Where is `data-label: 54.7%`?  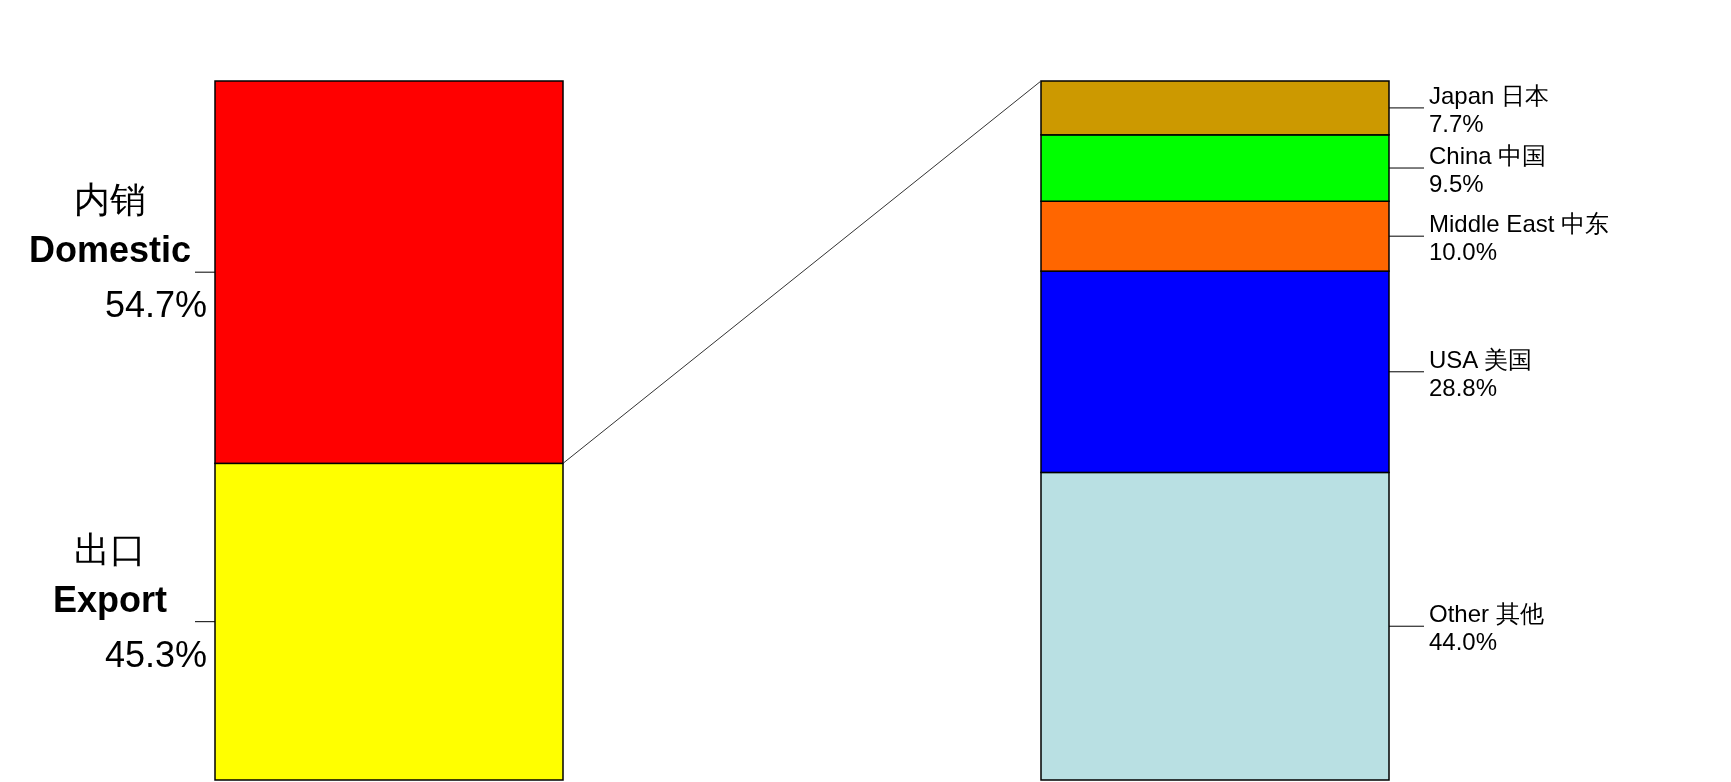
data-label: 54.7% is located at coordinates (155, 305).